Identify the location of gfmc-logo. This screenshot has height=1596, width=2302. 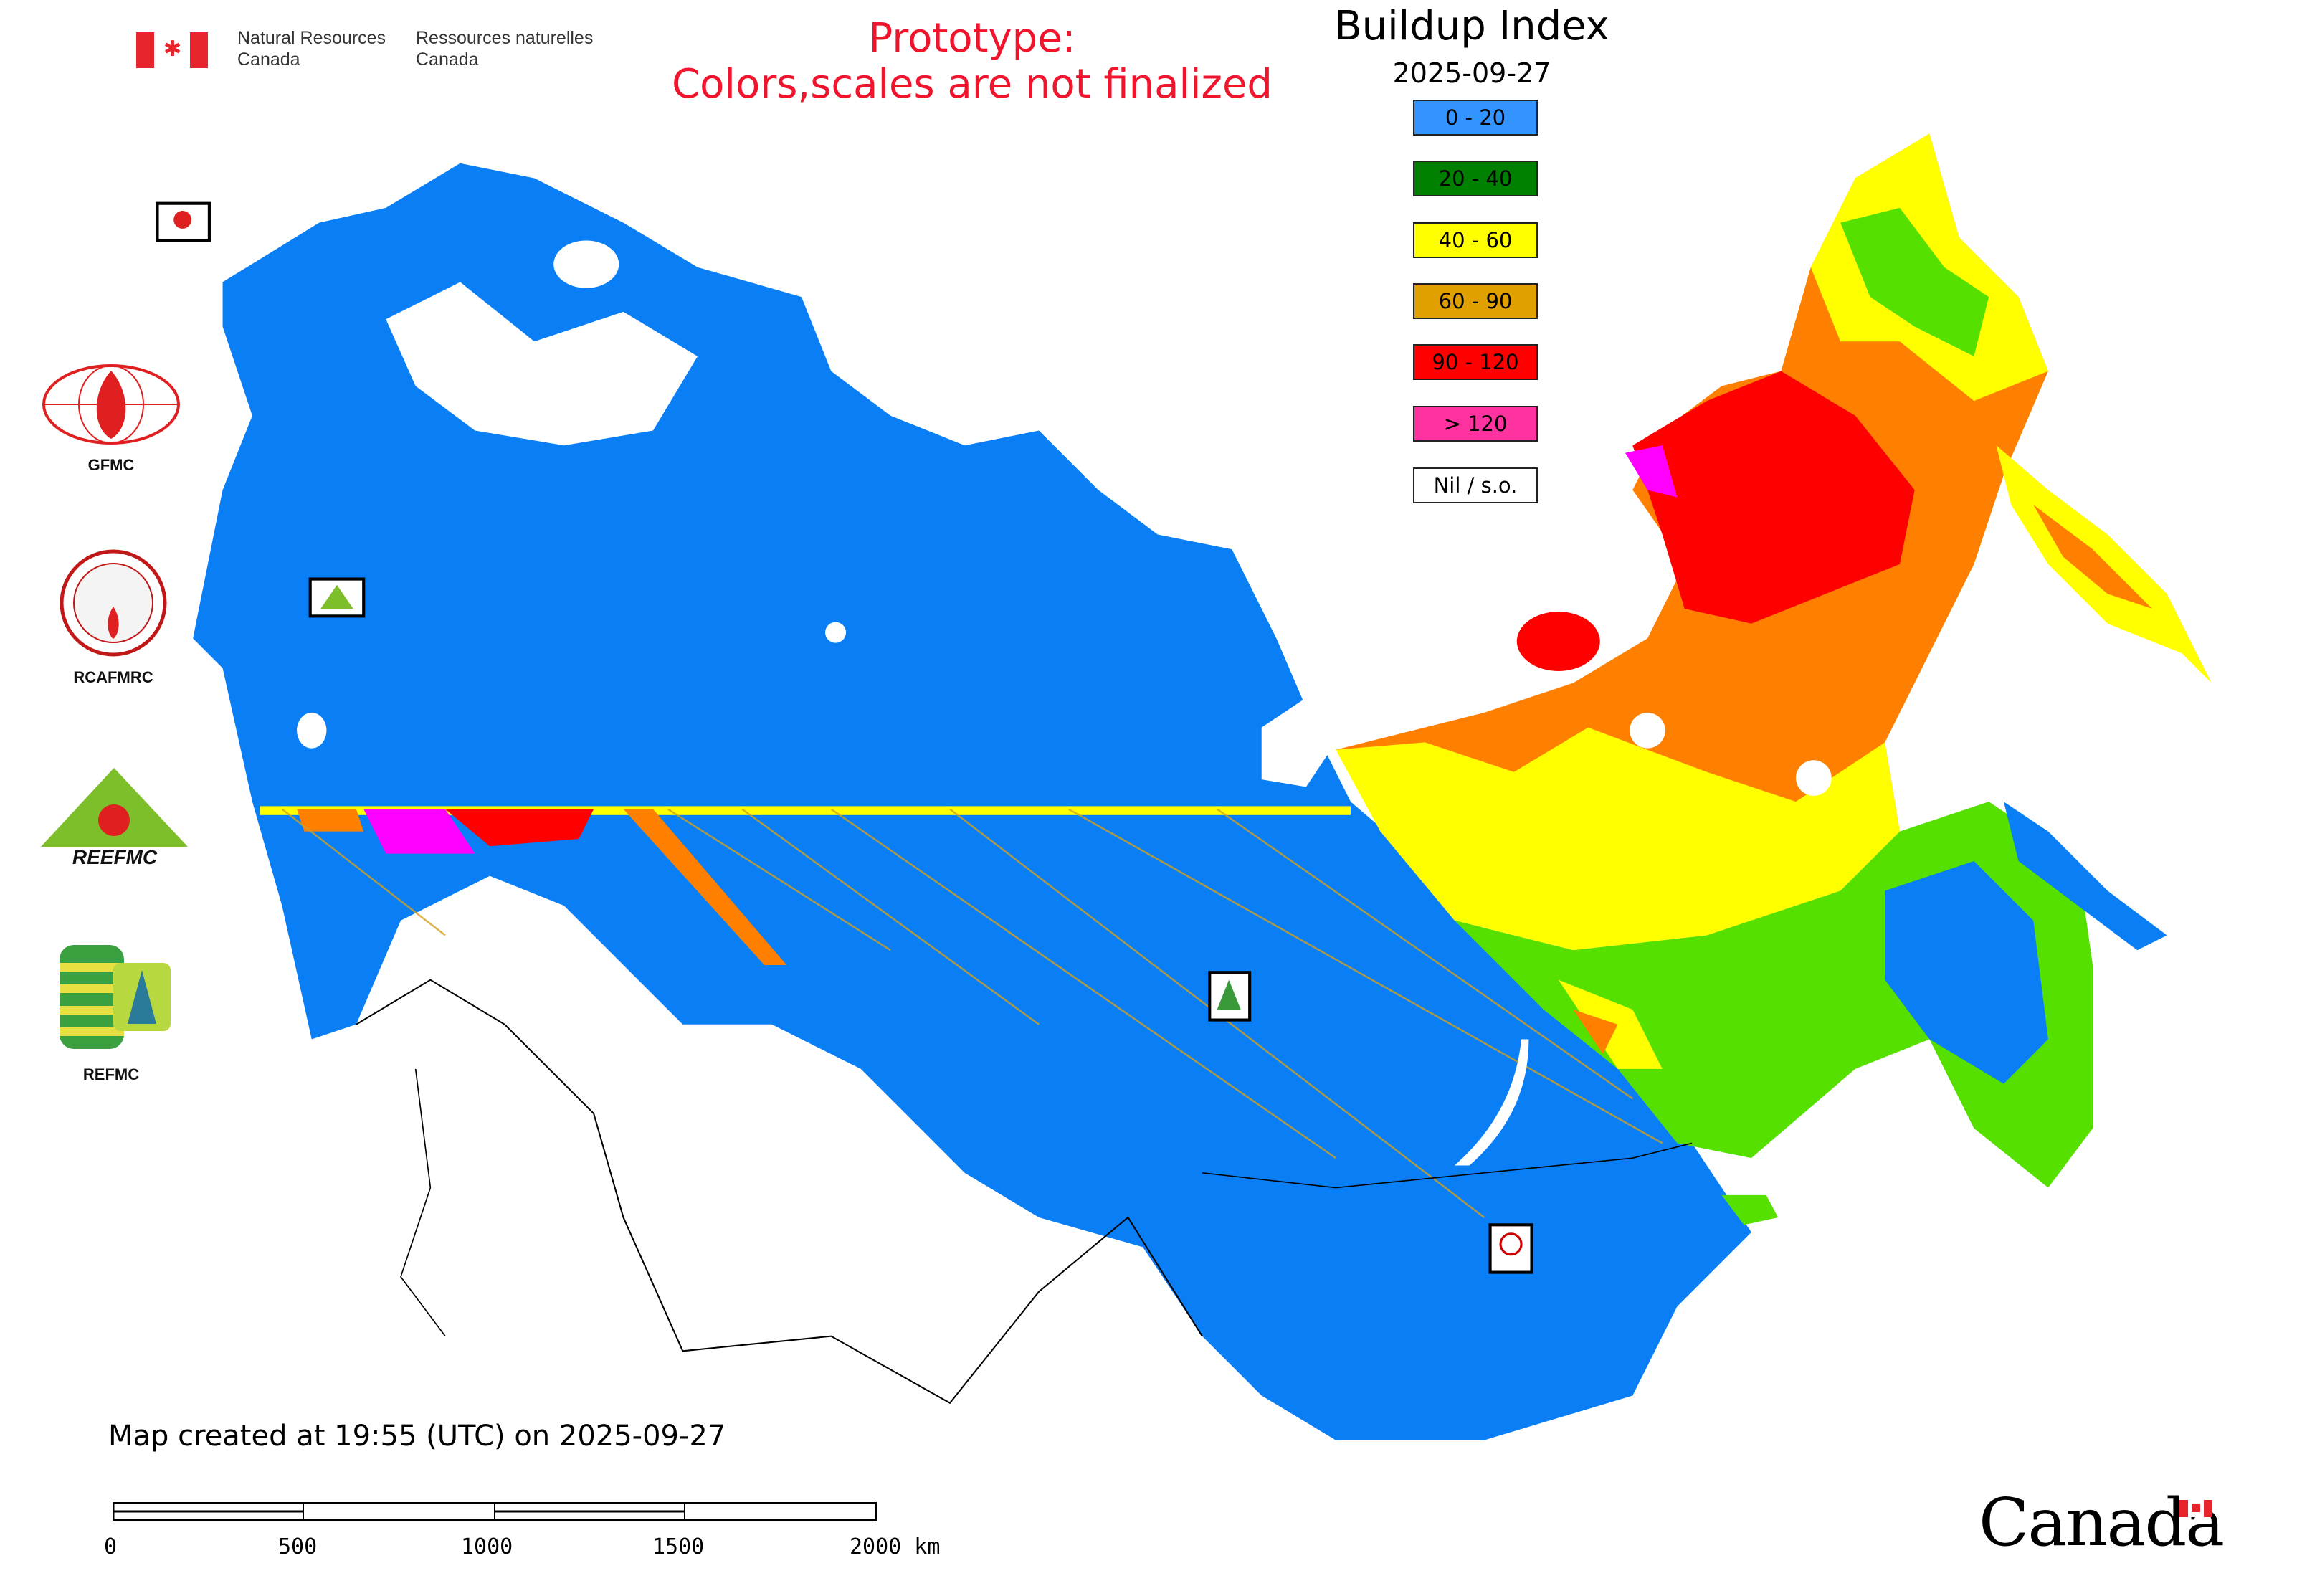
(112, 405).